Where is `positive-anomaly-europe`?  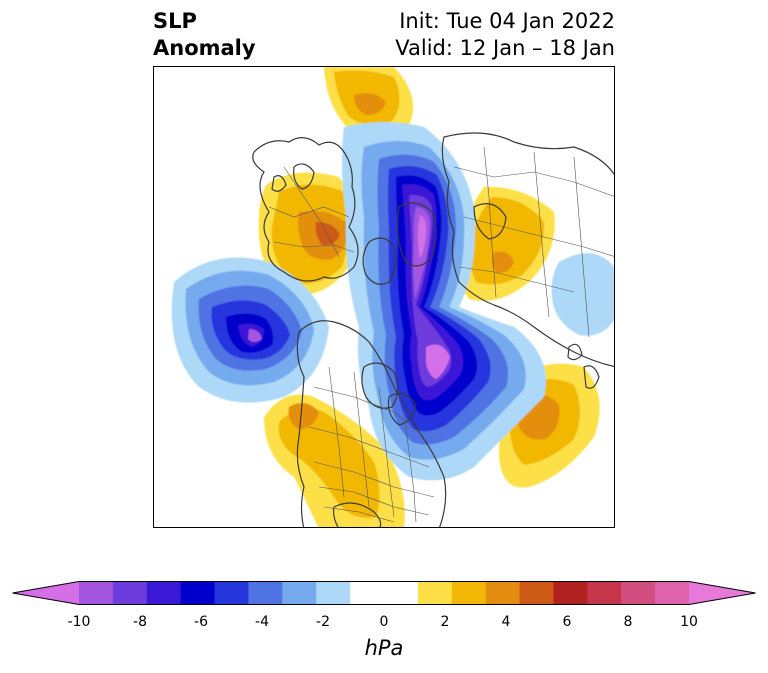 positive-anomaly-europe is located at coordinates (307, 234).